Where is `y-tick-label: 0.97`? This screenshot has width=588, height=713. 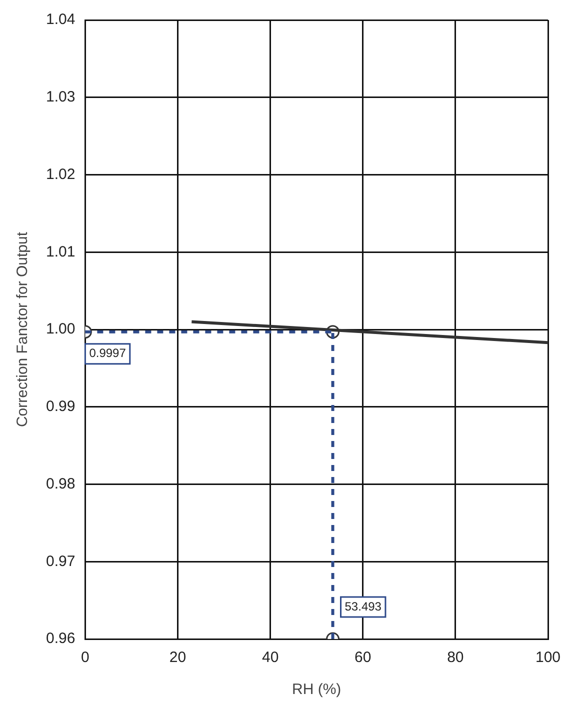
y-tick-label: 0.97 is located at coordinates (61, 561).